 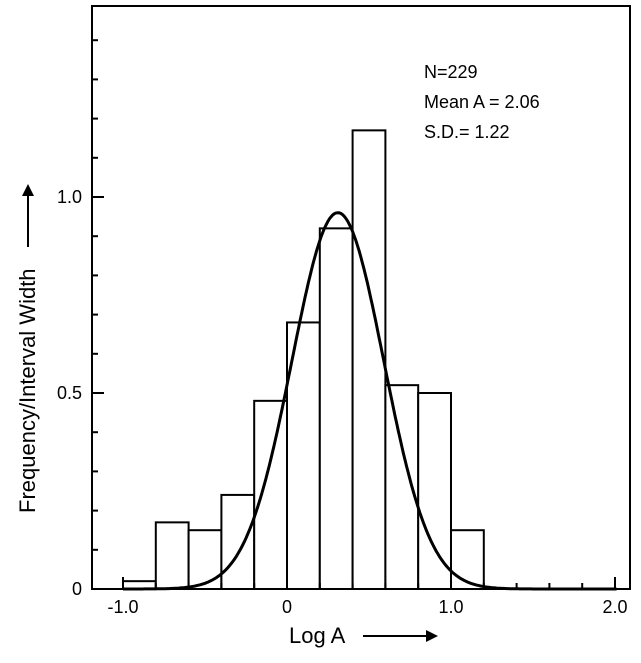 What do you see at coordinates (122, 607) in the screenshot?
I see `x-tick-label-0: -1.0` at bounding box center [122, 607].